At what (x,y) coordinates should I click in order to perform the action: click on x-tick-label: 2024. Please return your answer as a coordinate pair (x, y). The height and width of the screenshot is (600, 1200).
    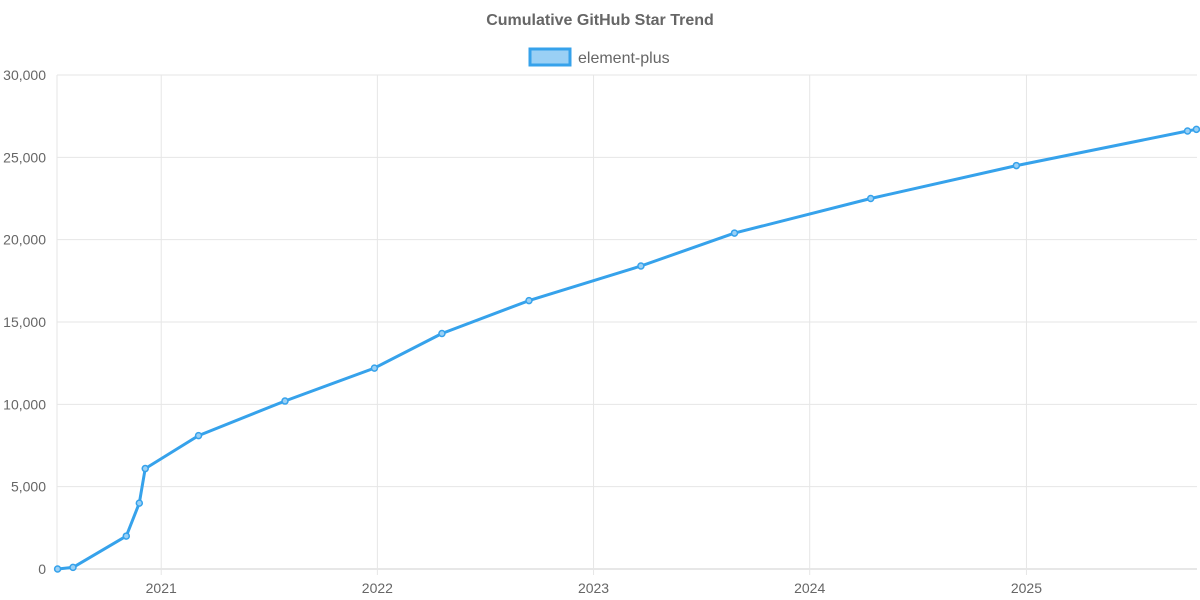
    Looking at the image, I should click on (809, 588).